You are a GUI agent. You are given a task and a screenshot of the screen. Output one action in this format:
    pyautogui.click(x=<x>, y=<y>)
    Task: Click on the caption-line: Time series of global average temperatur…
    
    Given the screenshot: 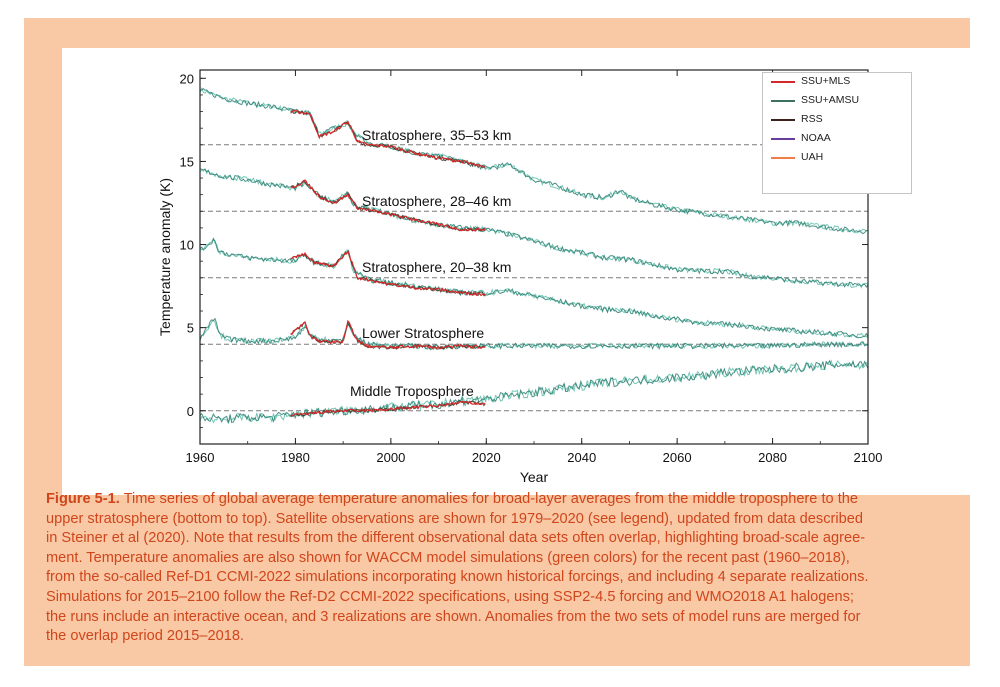 What is the action you would take?
    pyautogui.click(x=488, y=499)
    